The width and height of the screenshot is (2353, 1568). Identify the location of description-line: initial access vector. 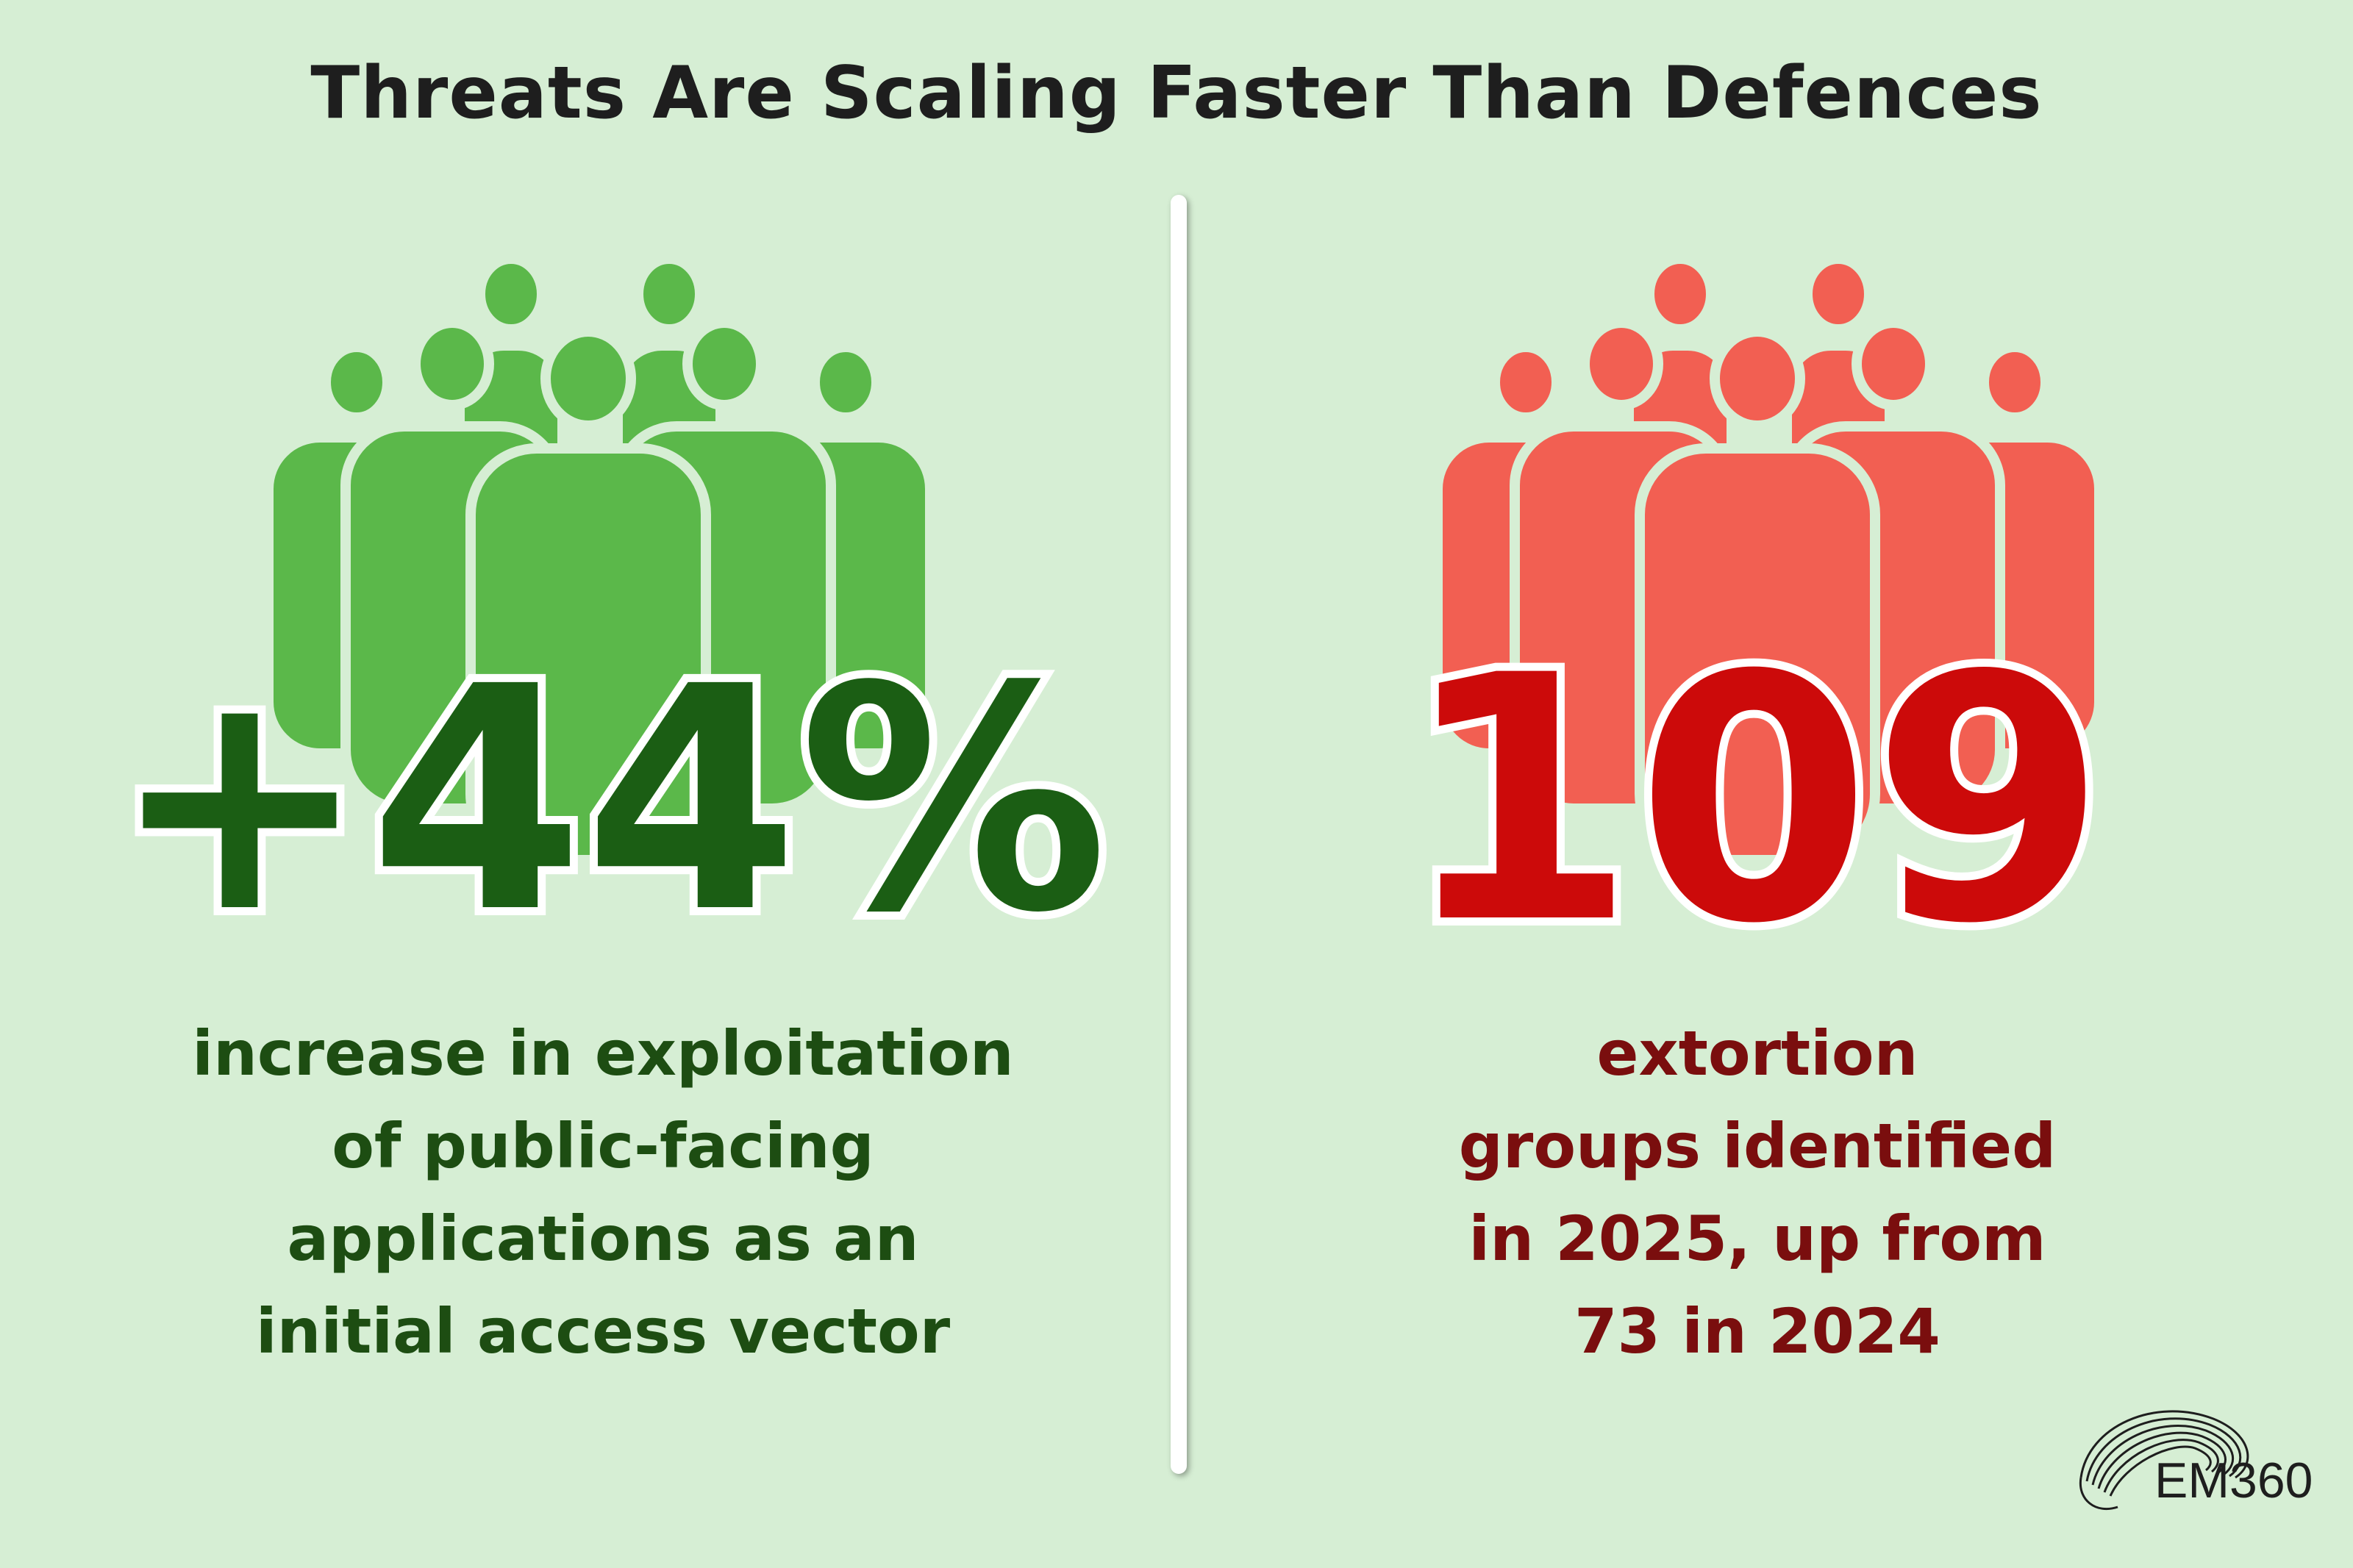
(603, 1331).